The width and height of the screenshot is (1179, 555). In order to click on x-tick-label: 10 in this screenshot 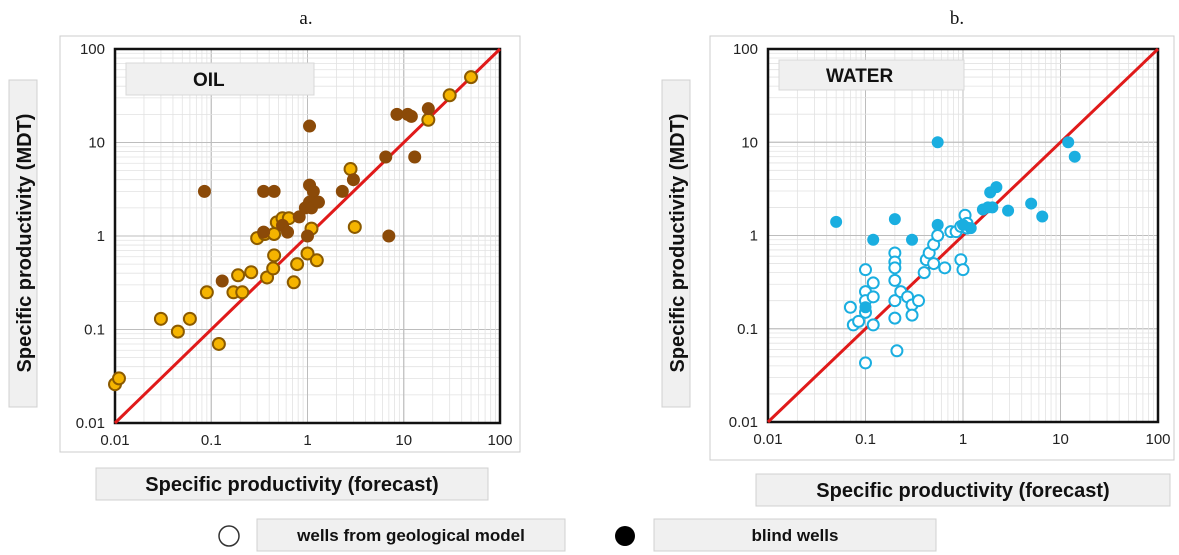, I will do `click(403, 440)`.